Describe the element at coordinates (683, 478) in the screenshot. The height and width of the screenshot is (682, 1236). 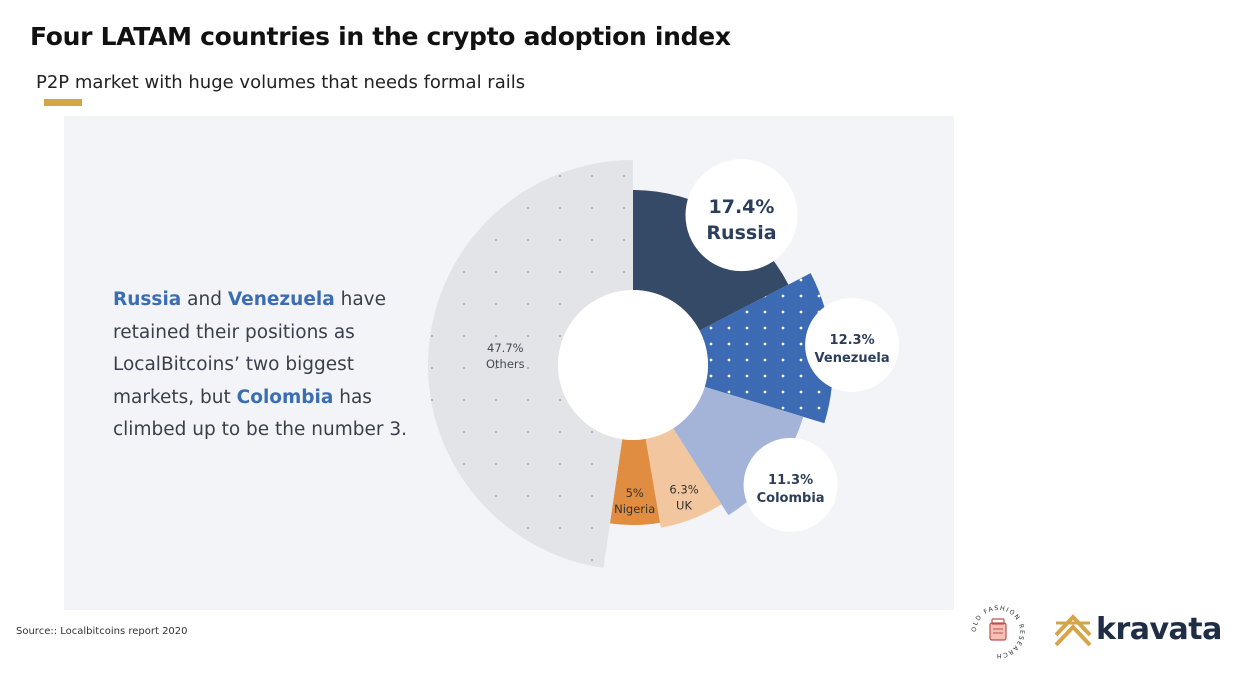
I see `slice-uk` at that location.